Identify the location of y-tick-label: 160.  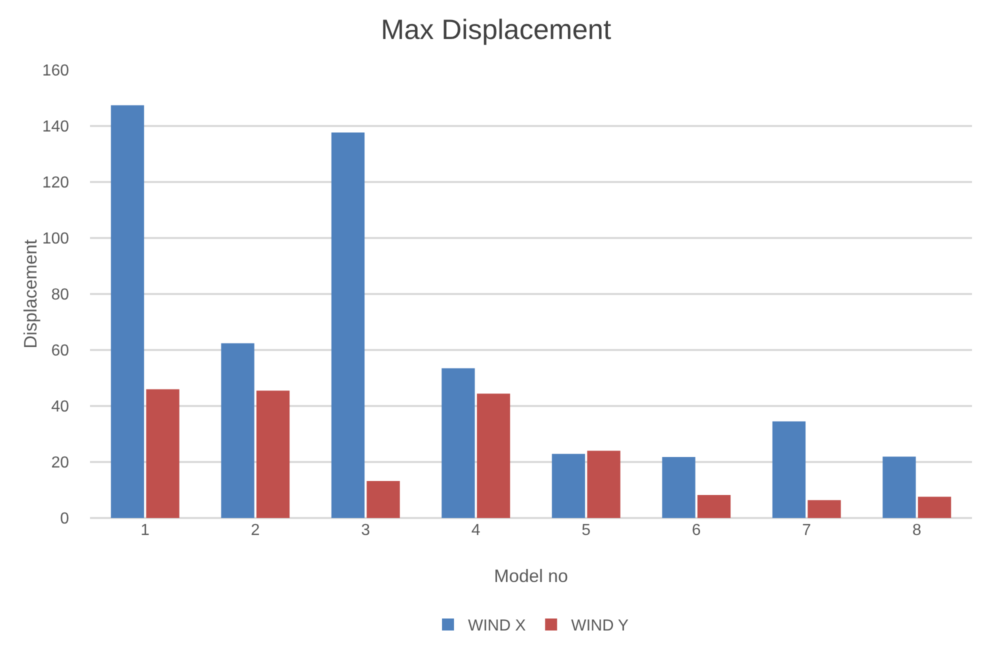
(56, 71).